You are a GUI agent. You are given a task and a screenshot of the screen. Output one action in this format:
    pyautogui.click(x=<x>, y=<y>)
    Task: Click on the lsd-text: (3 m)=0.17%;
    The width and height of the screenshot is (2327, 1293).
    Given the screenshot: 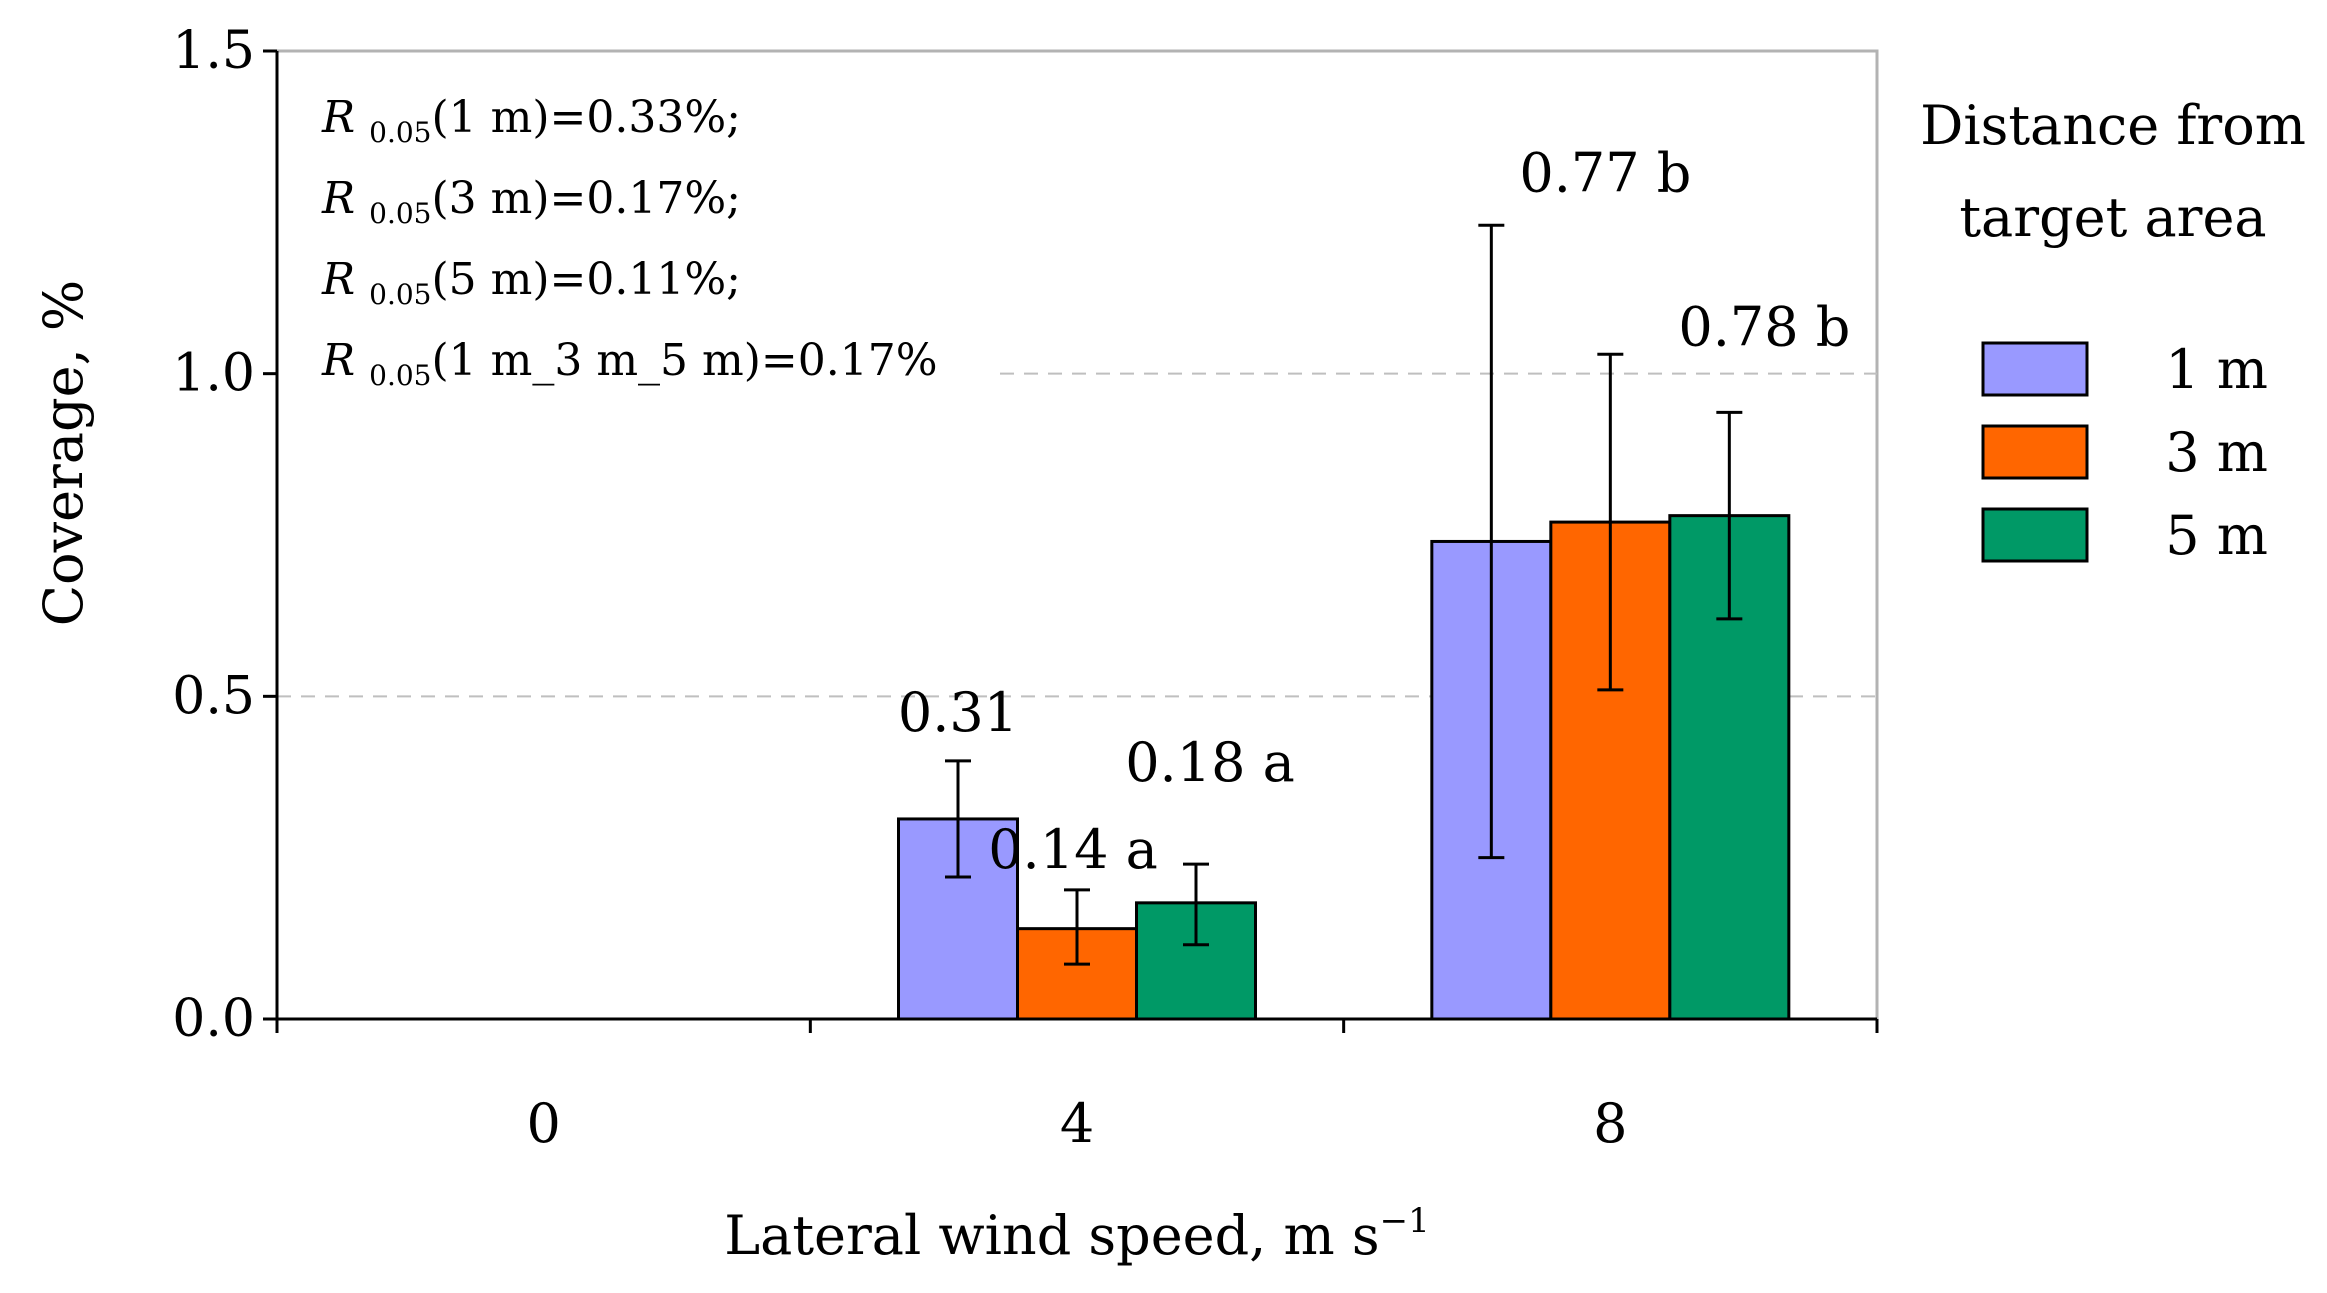 What is the action you would take?
    pyautogui.click(x=586, y=198)
    